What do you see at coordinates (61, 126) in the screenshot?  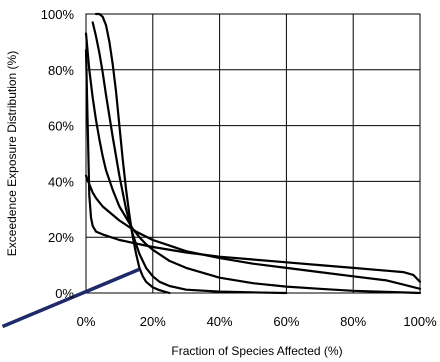 I see `y-tick-label: 60%` at bounding box center [61, 126].